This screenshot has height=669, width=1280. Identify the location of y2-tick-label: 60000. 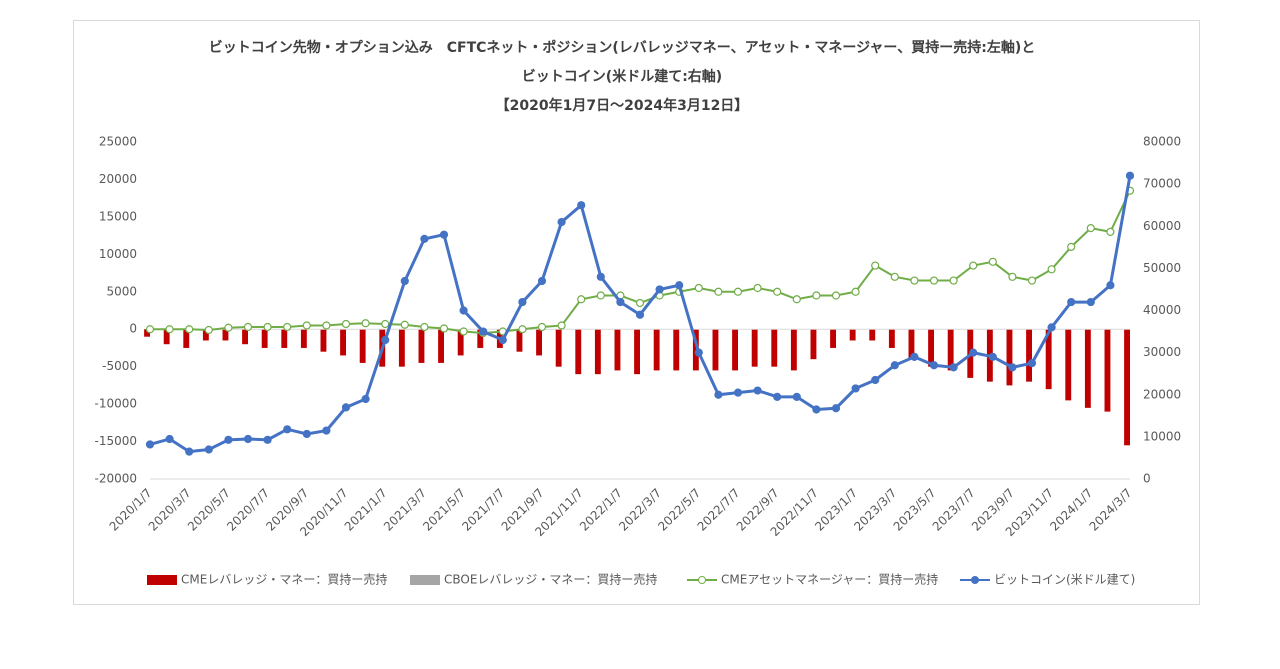
(1162, 226).